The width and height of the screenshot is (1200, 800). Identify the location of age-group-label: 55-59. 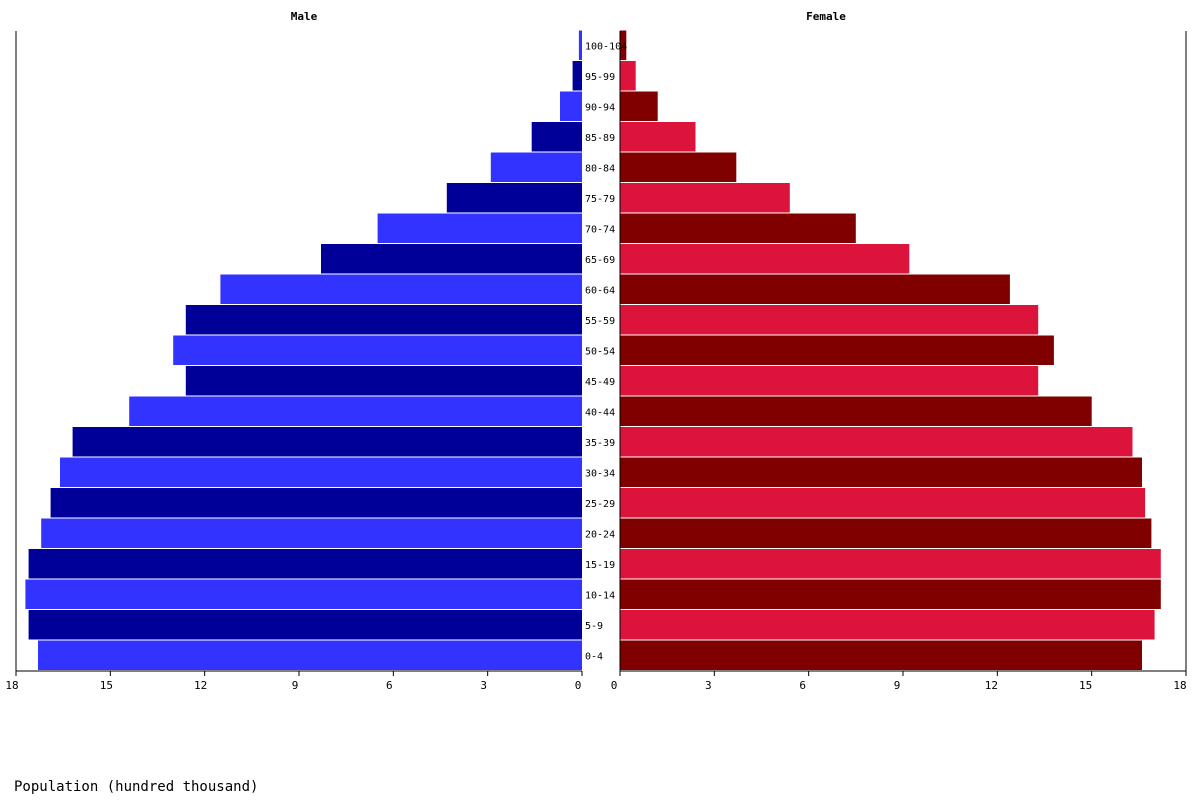
(600, 321).